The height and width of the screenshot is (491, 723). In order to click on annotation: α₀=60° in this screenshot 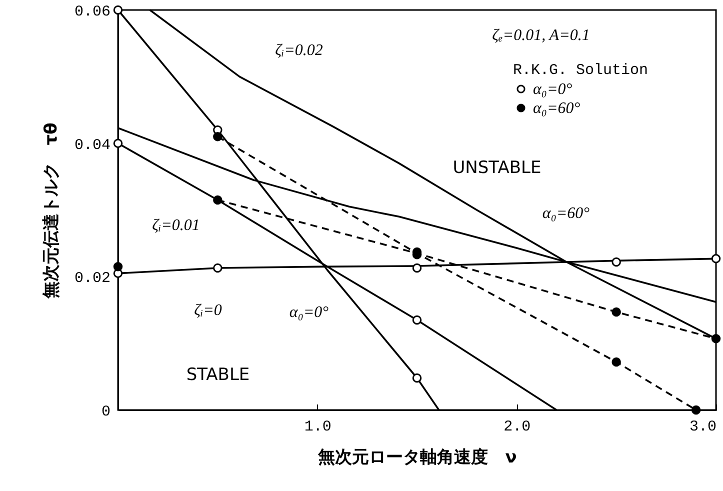, I will do `click(566, 213)`.